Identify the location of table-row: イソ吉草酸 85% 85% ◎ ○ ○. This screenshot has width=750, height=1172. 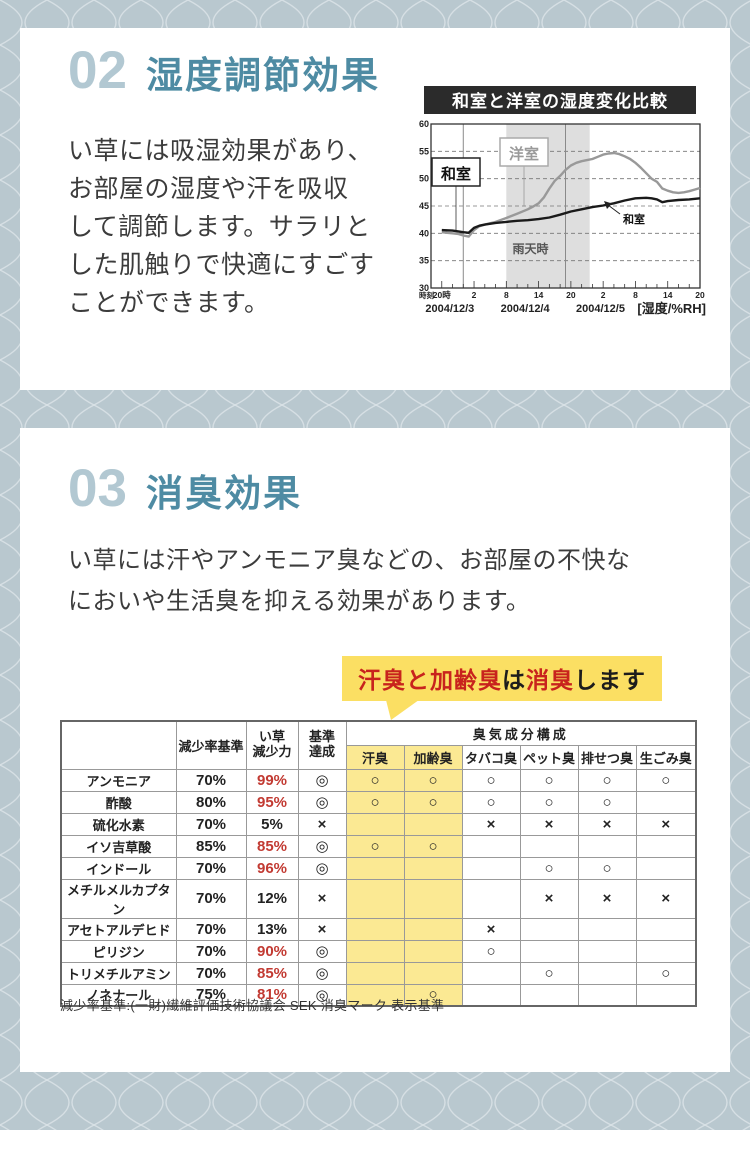
(378, 846).